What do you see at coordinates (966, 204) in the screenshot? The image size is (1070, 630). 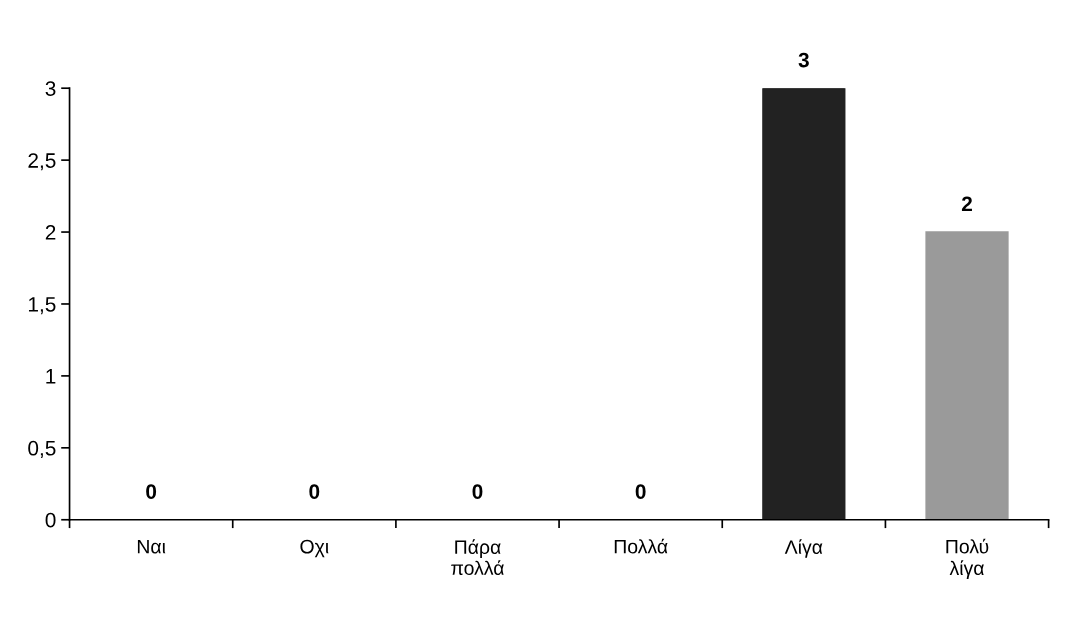 I see `data-label: 2` at bounding box center [966, 204].